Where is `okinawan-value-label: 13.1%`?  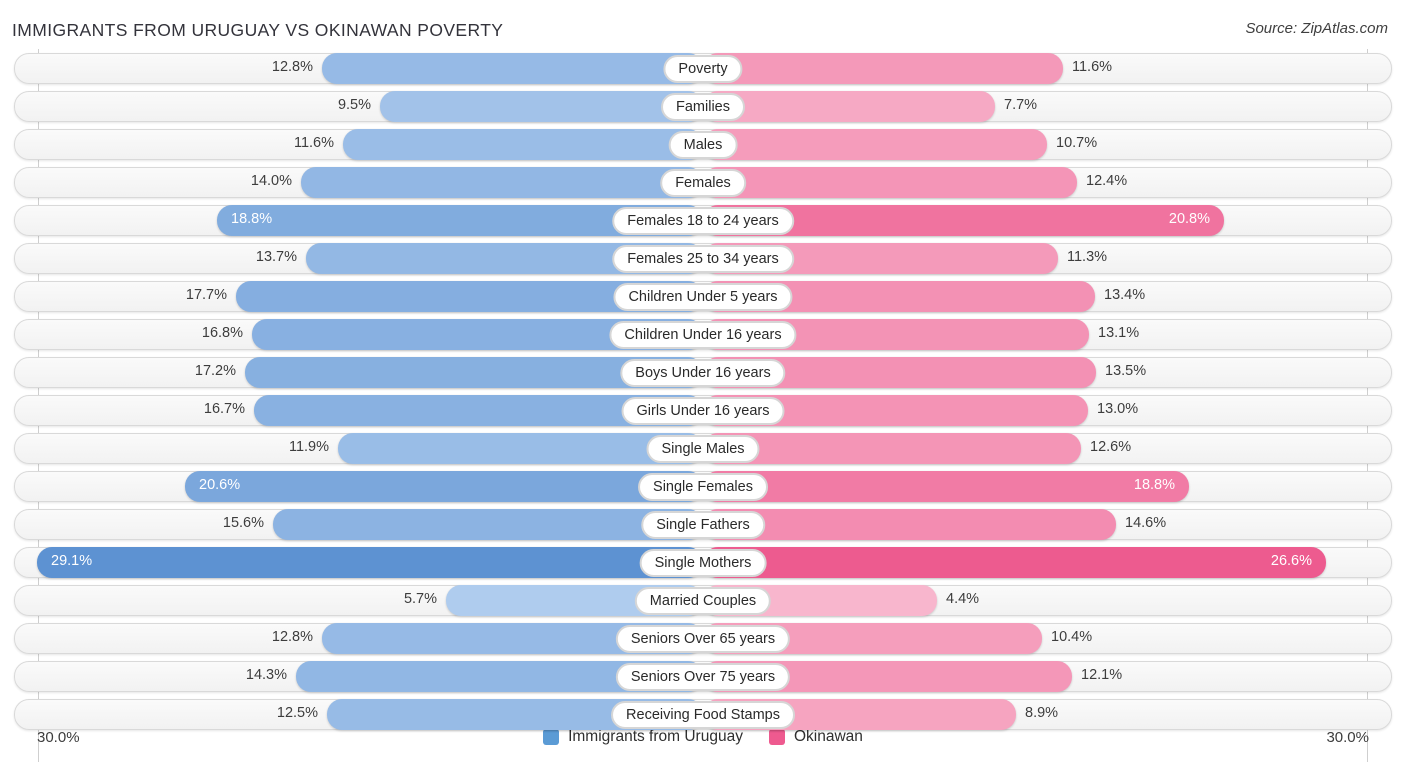
okinawan-value-label: 13.1% is located at coordinates (1119, 333).